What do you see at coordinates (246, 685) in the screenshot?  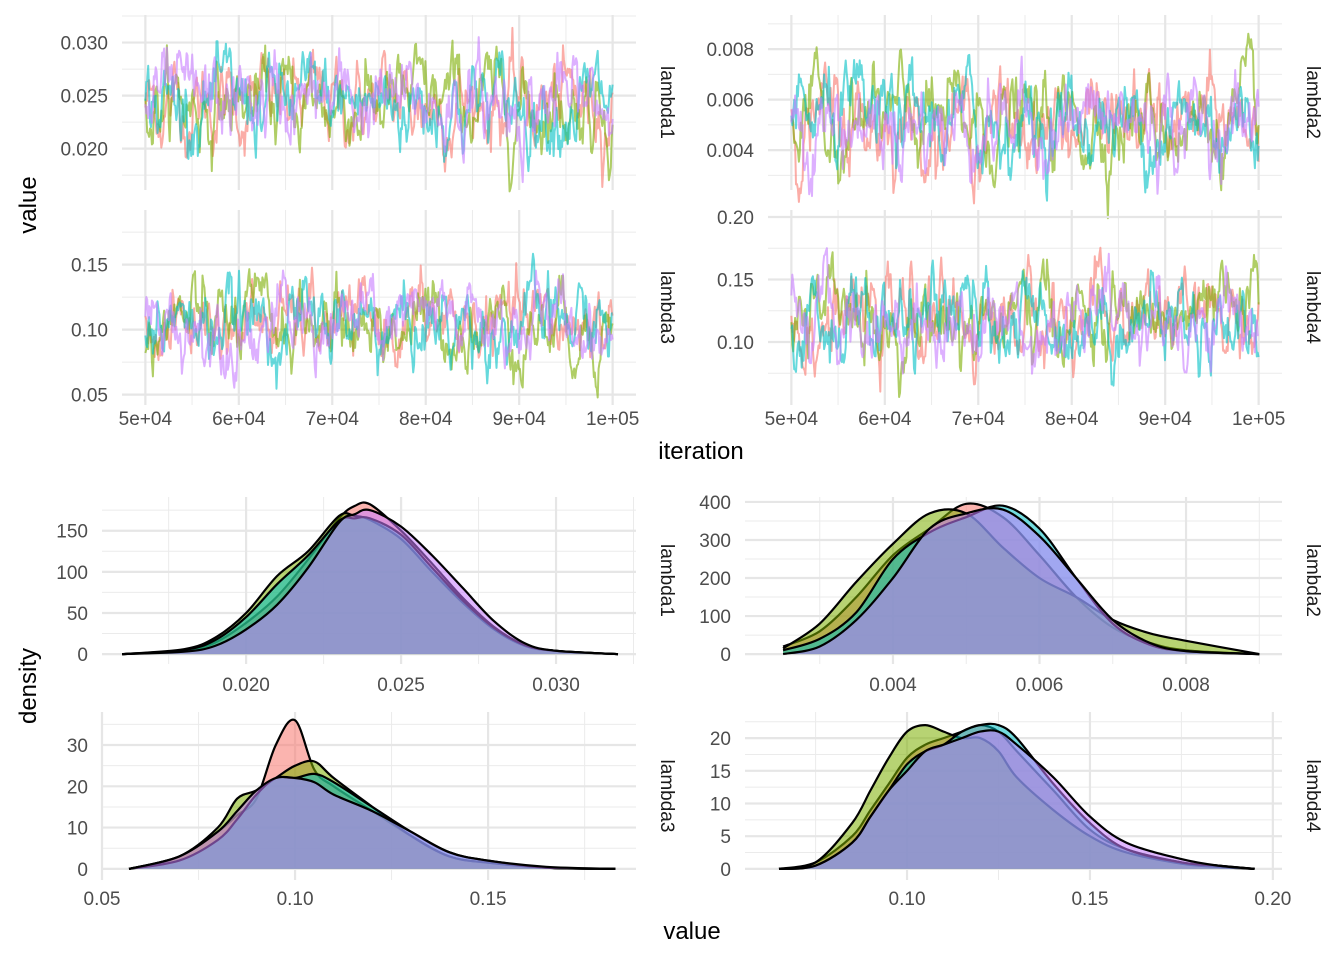 I see `x-tick-label: 0.020` at bounding box center [246, 685].